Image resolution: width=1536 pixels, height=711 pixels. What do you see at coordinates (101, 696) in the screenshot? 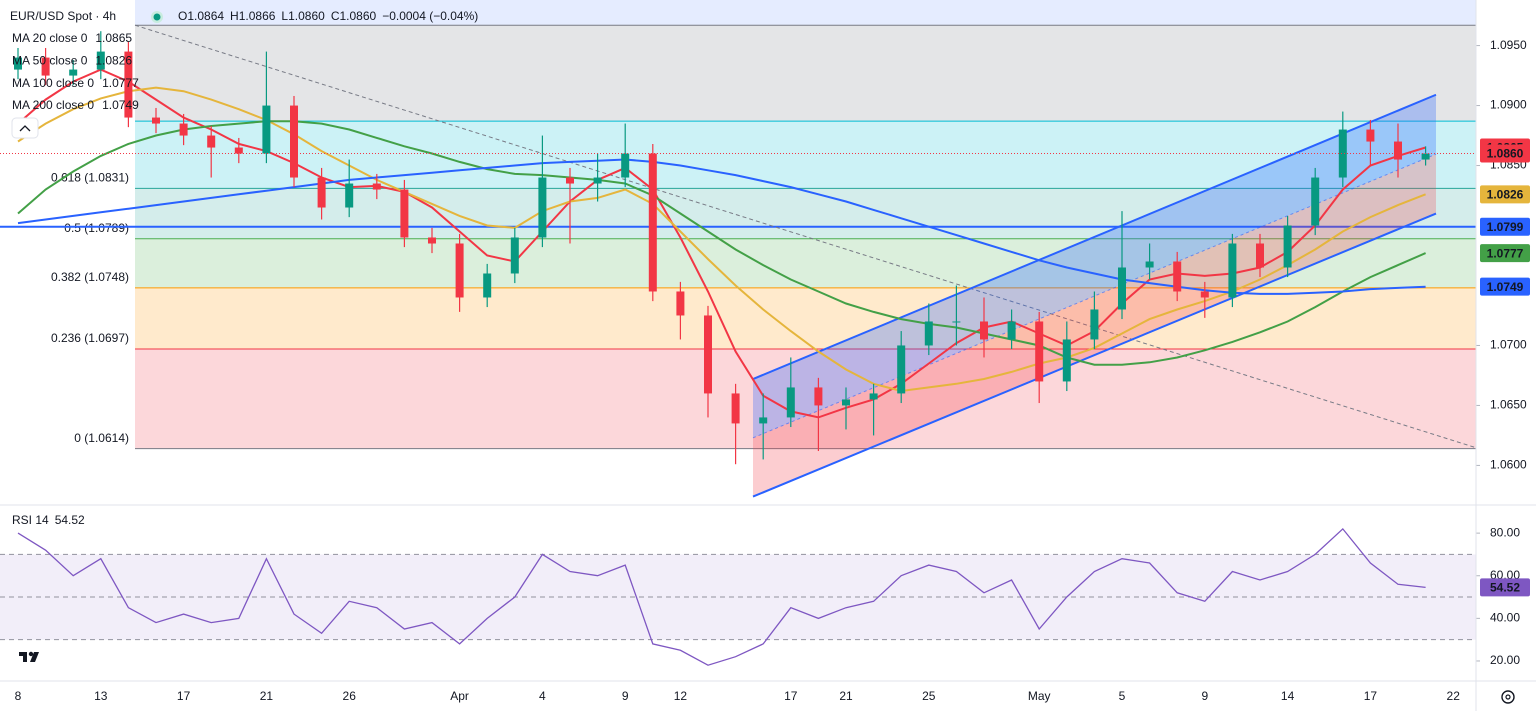
I see `x-tick-label: 13` at bounding box center [101, 696].